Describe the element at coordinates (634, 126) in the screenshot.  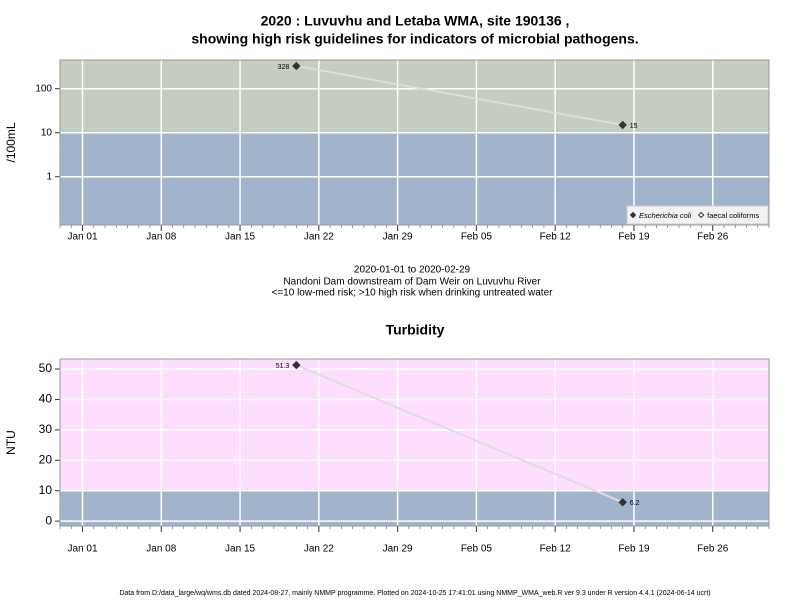
I see `data-label: 15` at that location.